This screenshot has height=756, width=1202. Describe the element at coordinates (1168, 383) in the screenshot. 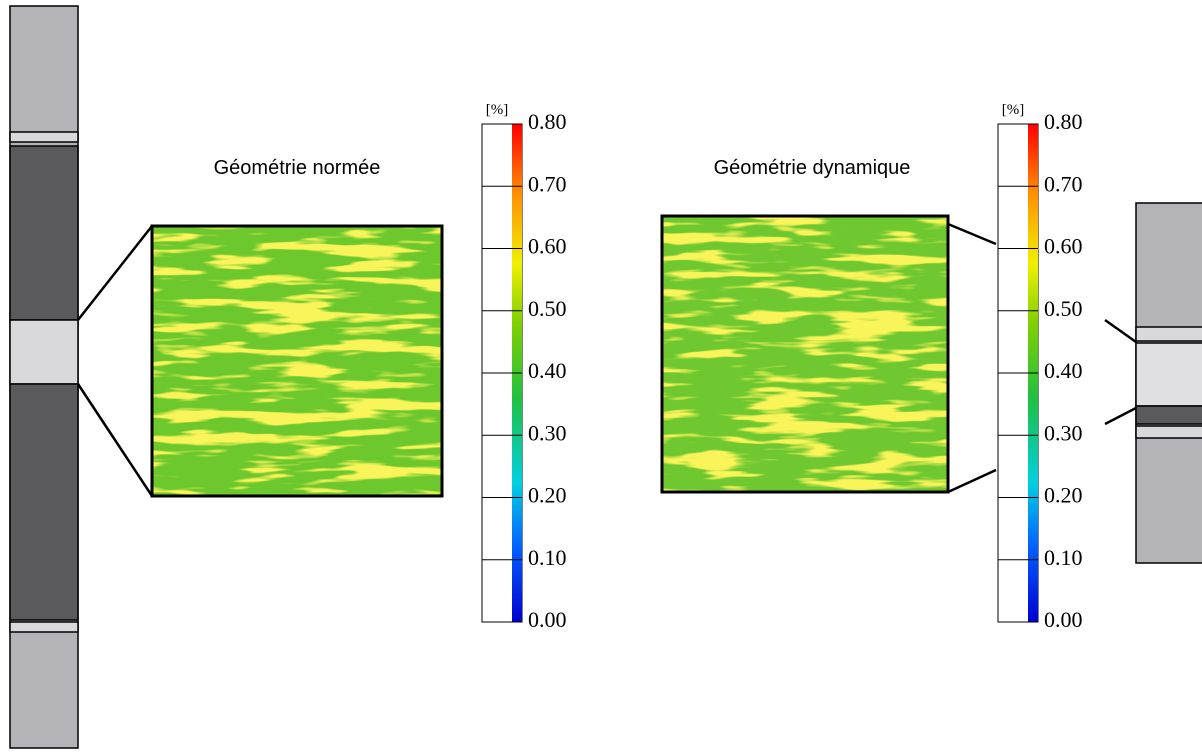

I see `specimen-right` at that location.